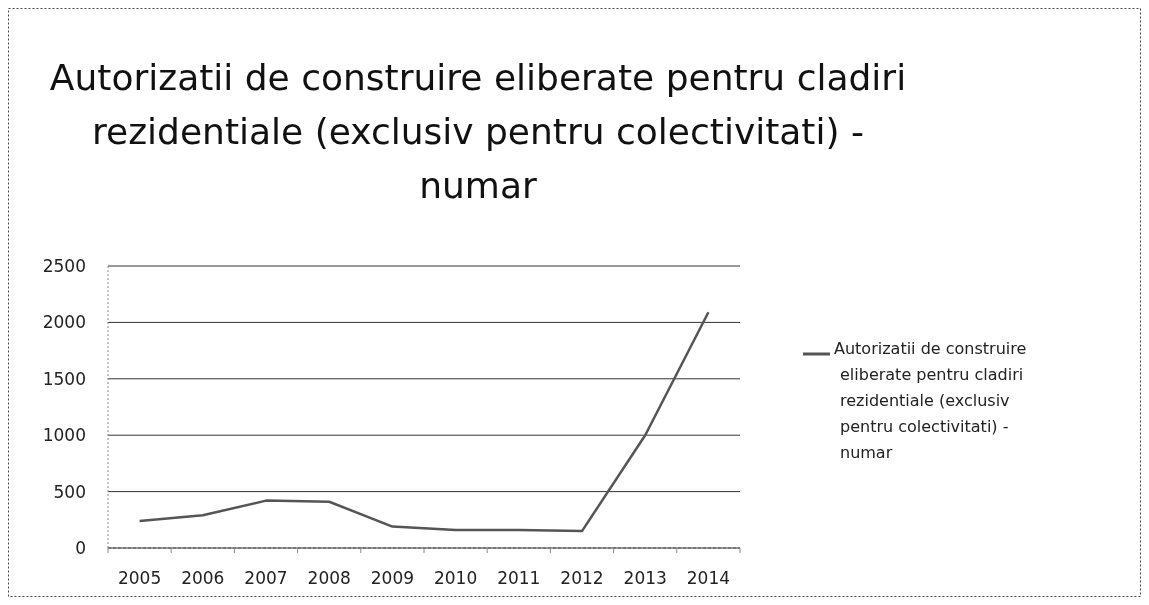 The width and height of the screenshot is (1149, 605). What do you see at coordinates (139, 578) in the screenshot?
I see `x-tick-label: 2005` at bounding box center [139, 578].